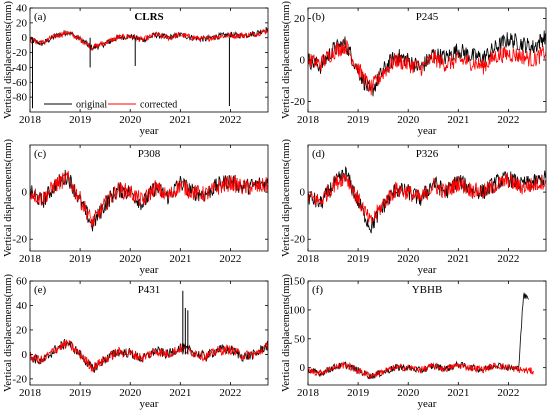 The width and height of the screenshot is (550, 418). What do you see at coordinates (19, 83) in the screenshot?
I see `y-tick-label: -60` at bounding box center [19, 83].